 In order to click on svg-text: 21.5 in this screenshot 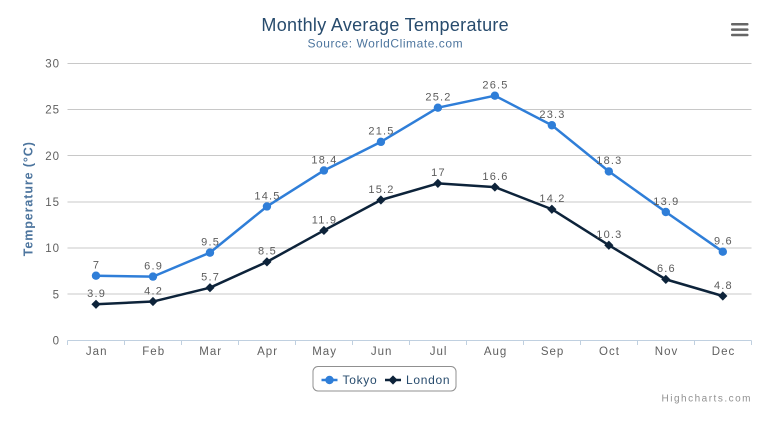, I will do `click(381, 132)`.